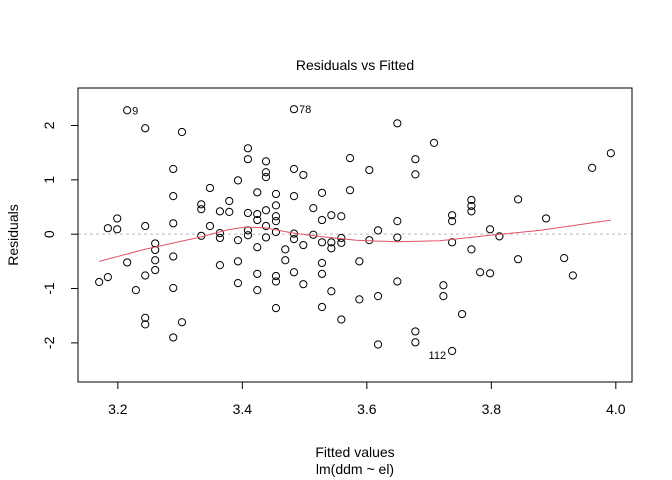  Describe the element at coordinates (118, 409) in the screenshot. I see `x-tick-label: 3.2` at that location.